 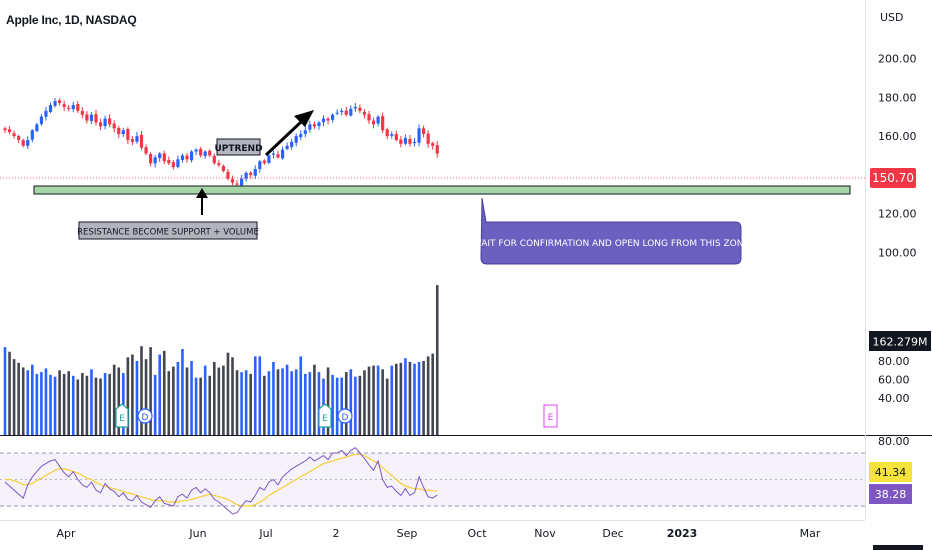 What do you see at coordinates (897, 97) in the screenshot?
I see `price-axis-tick: 180.00` at bounding box center [897, 97].